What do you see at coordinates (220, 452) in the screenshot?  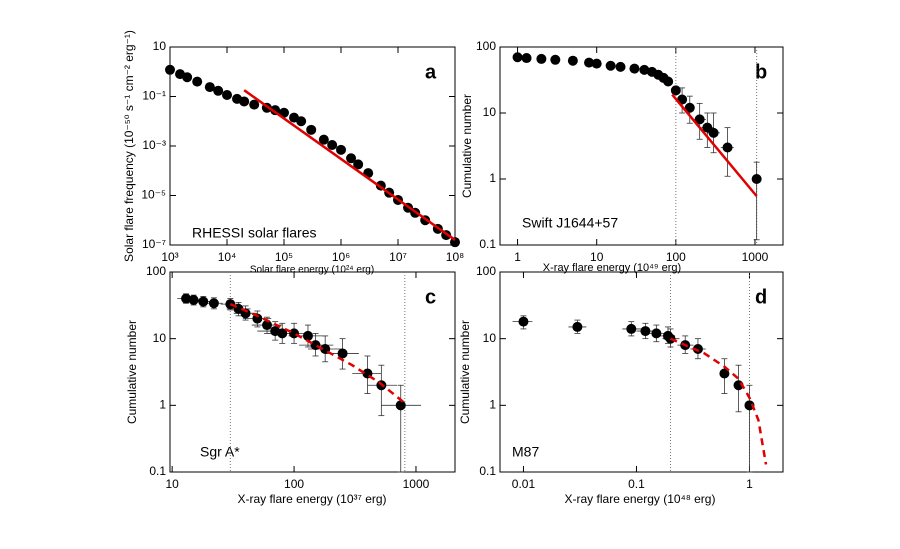 I see `annotation: Sgr A*` at bounding box center [220, 452].